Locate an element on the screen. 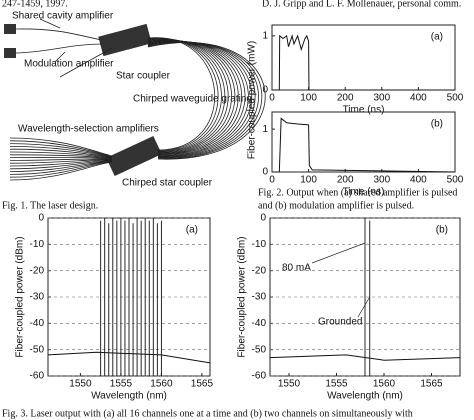 The height and width of the screenshot is (420, 474). caption: Fig. 1. The laser design. is located at coordinates (50, 205).